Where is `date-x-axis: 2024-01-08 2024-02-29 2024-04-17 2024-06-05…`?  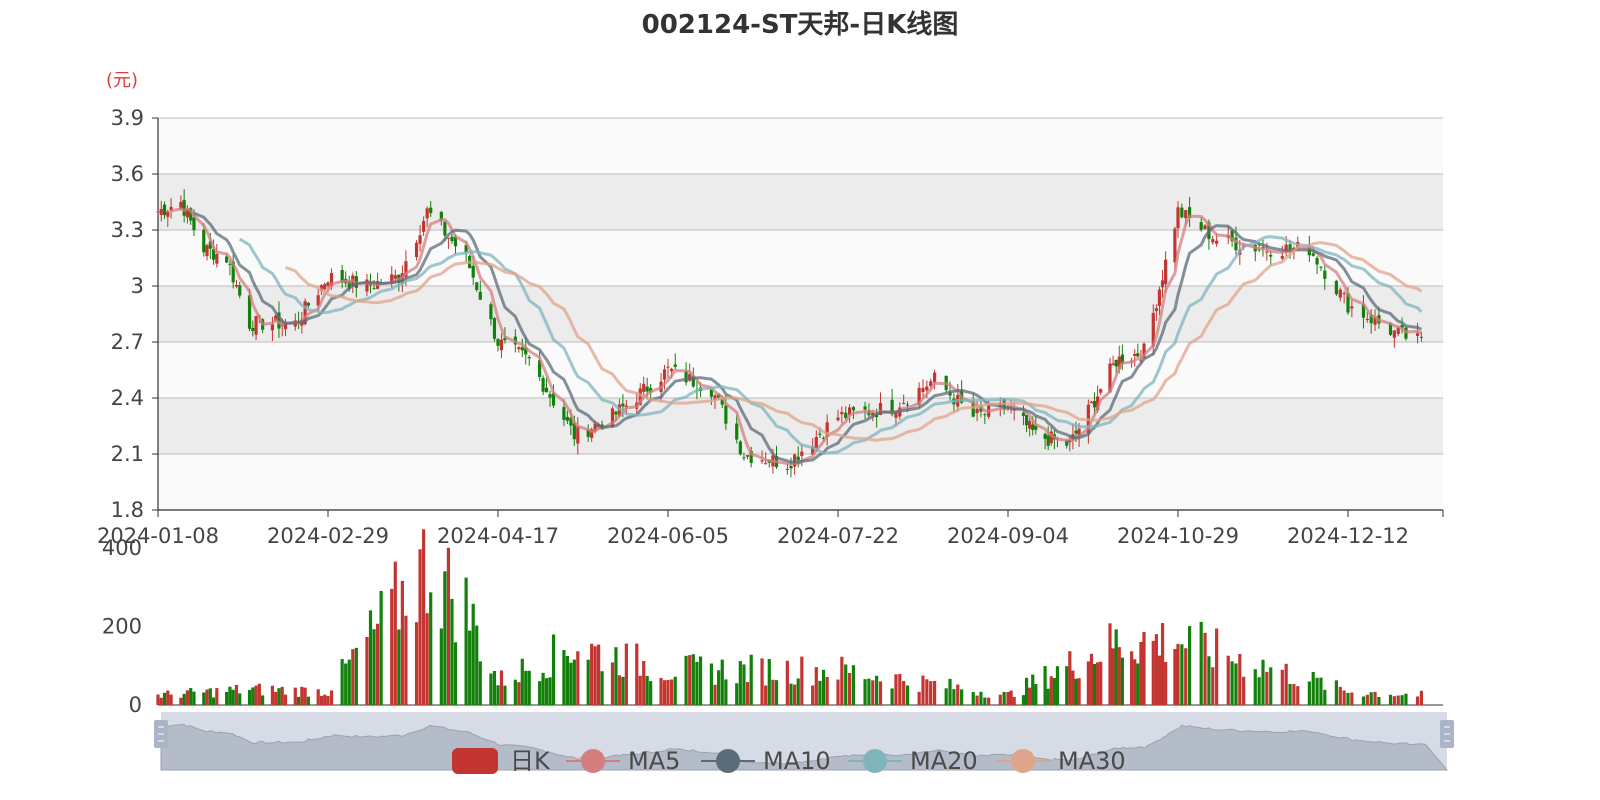
date-x-axis: 2024-01-08 2024-02-29 2024-04-17 2024-06-05… is located at coordinates (770, 528).